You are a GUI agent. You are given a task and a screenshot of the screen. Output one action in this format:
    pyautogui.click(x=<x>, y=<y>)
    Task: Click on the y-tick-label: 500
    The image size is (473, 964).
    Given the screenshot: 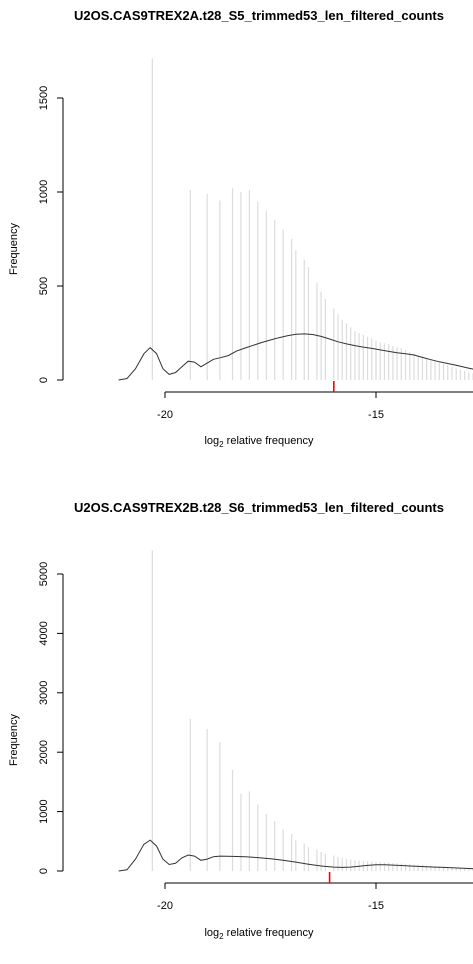 What is the action you would take?
    pyautogui.click(x=44, y=286)
    